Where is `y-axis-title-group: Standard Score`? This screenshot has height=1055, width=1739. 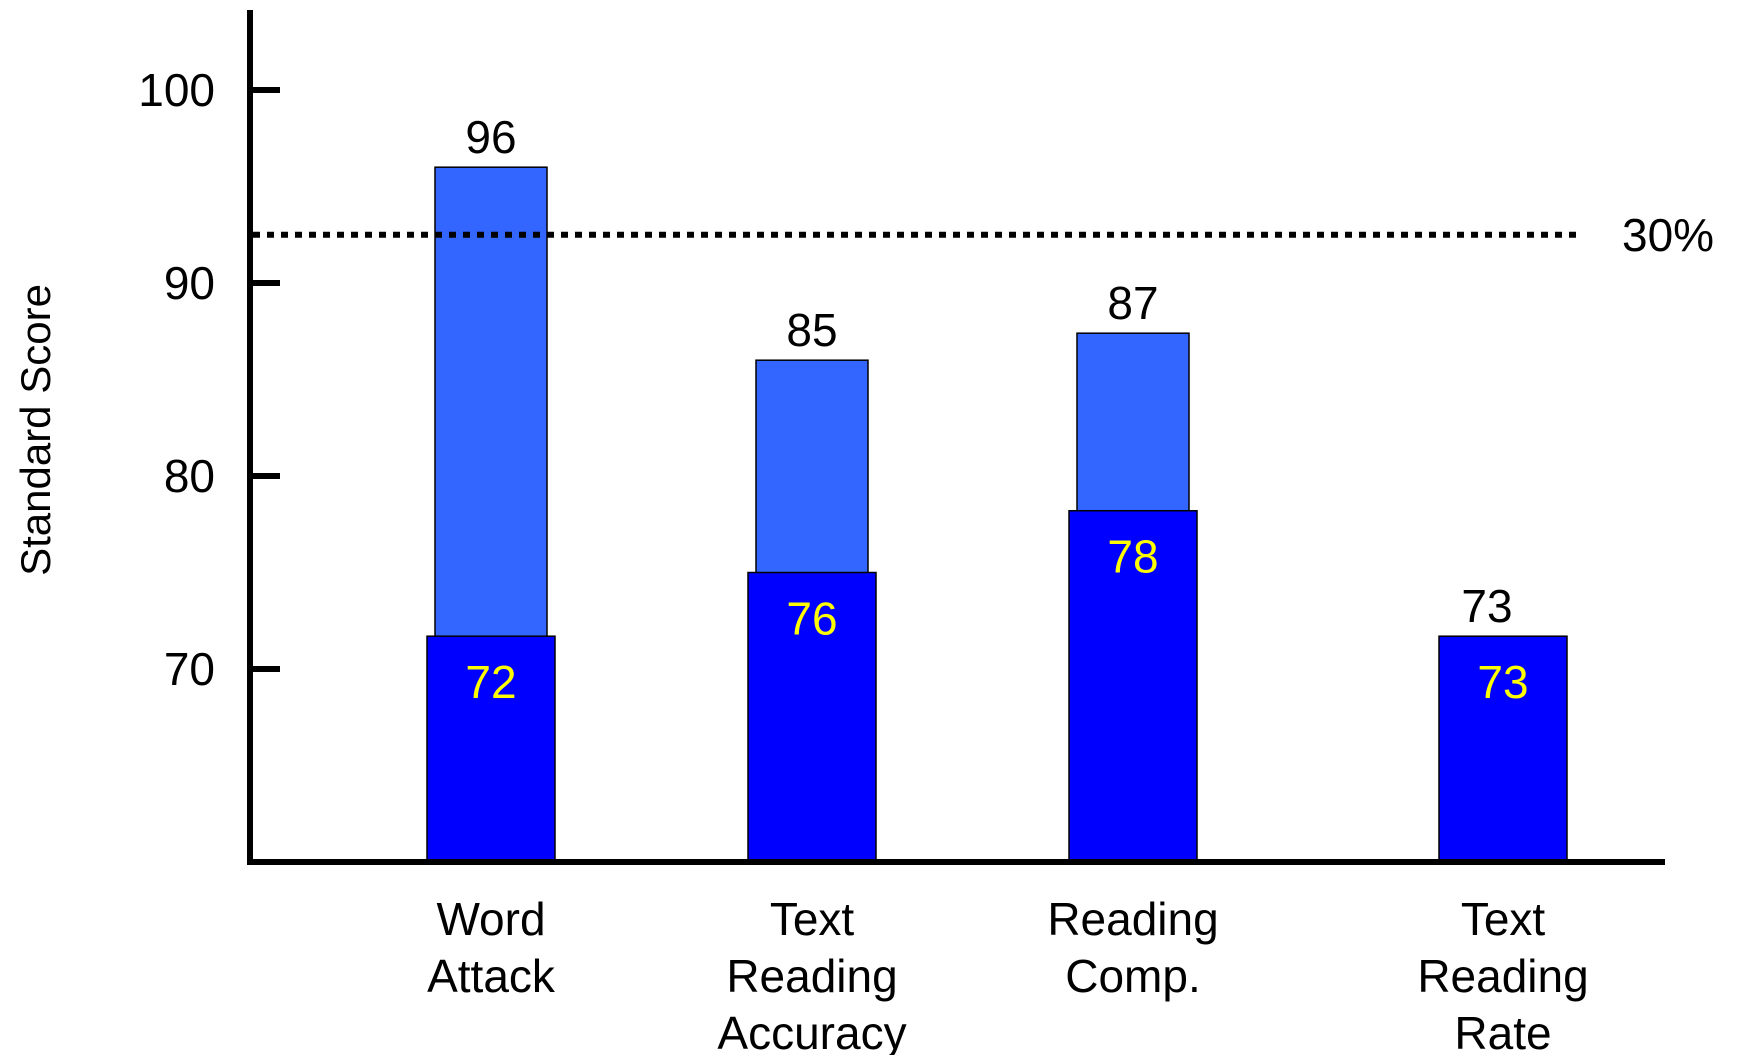
y-axis-title-group: Standard Score is located at coordinates (35, 430).